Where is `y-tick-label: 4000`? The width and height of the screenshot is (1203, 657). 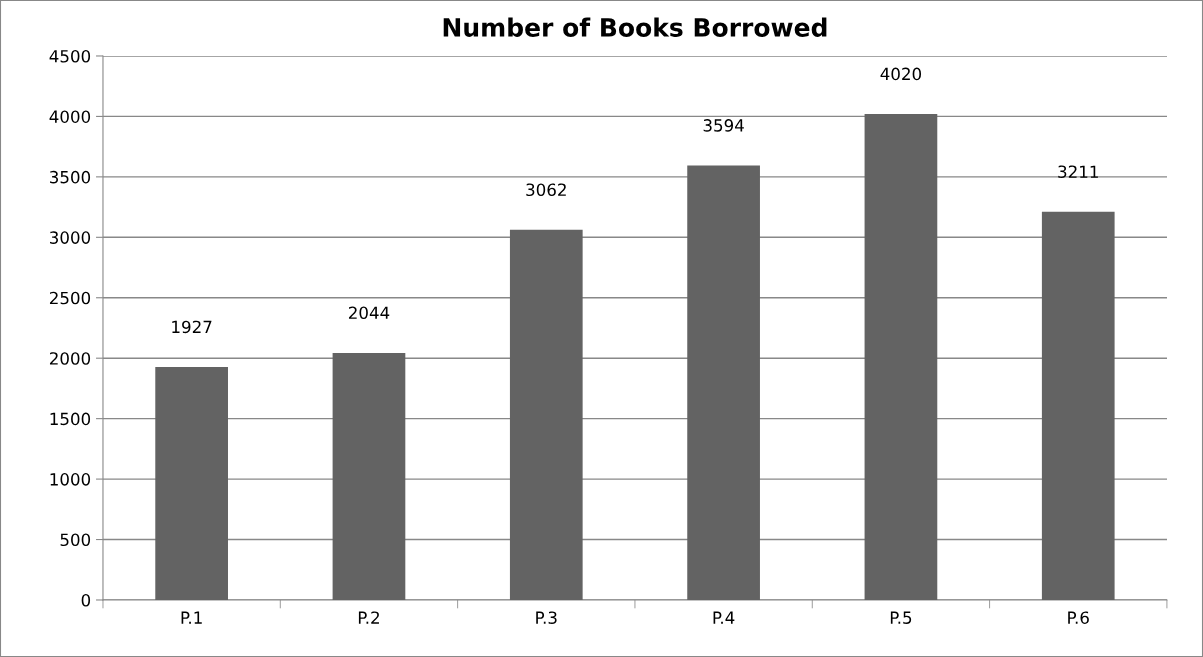 y-tick-label: 4000 is located at coordinates (70, 116).